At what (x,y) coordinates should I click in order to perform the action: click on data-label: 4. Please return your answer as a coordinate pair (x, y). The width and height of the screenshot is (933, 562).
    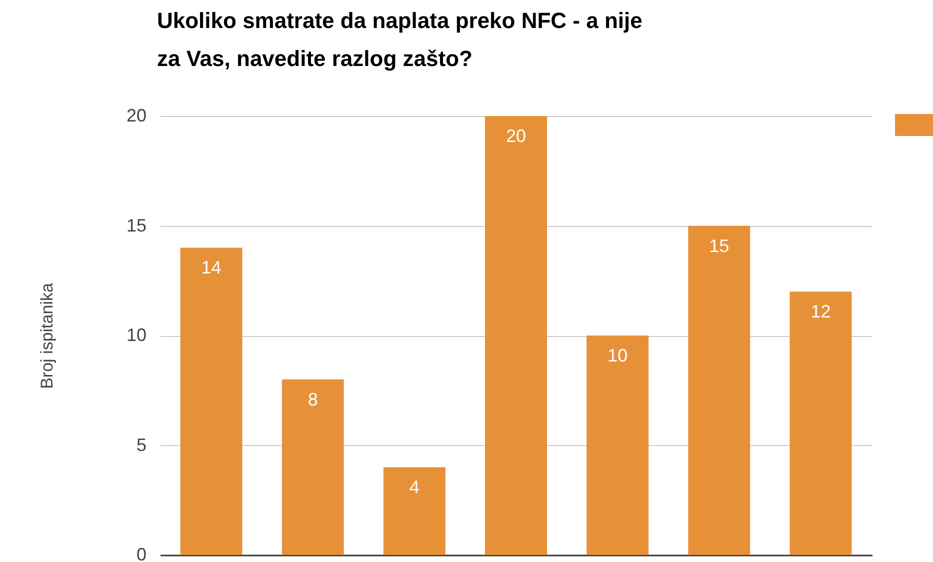
    Looking at the image, I should click on (414, 487).